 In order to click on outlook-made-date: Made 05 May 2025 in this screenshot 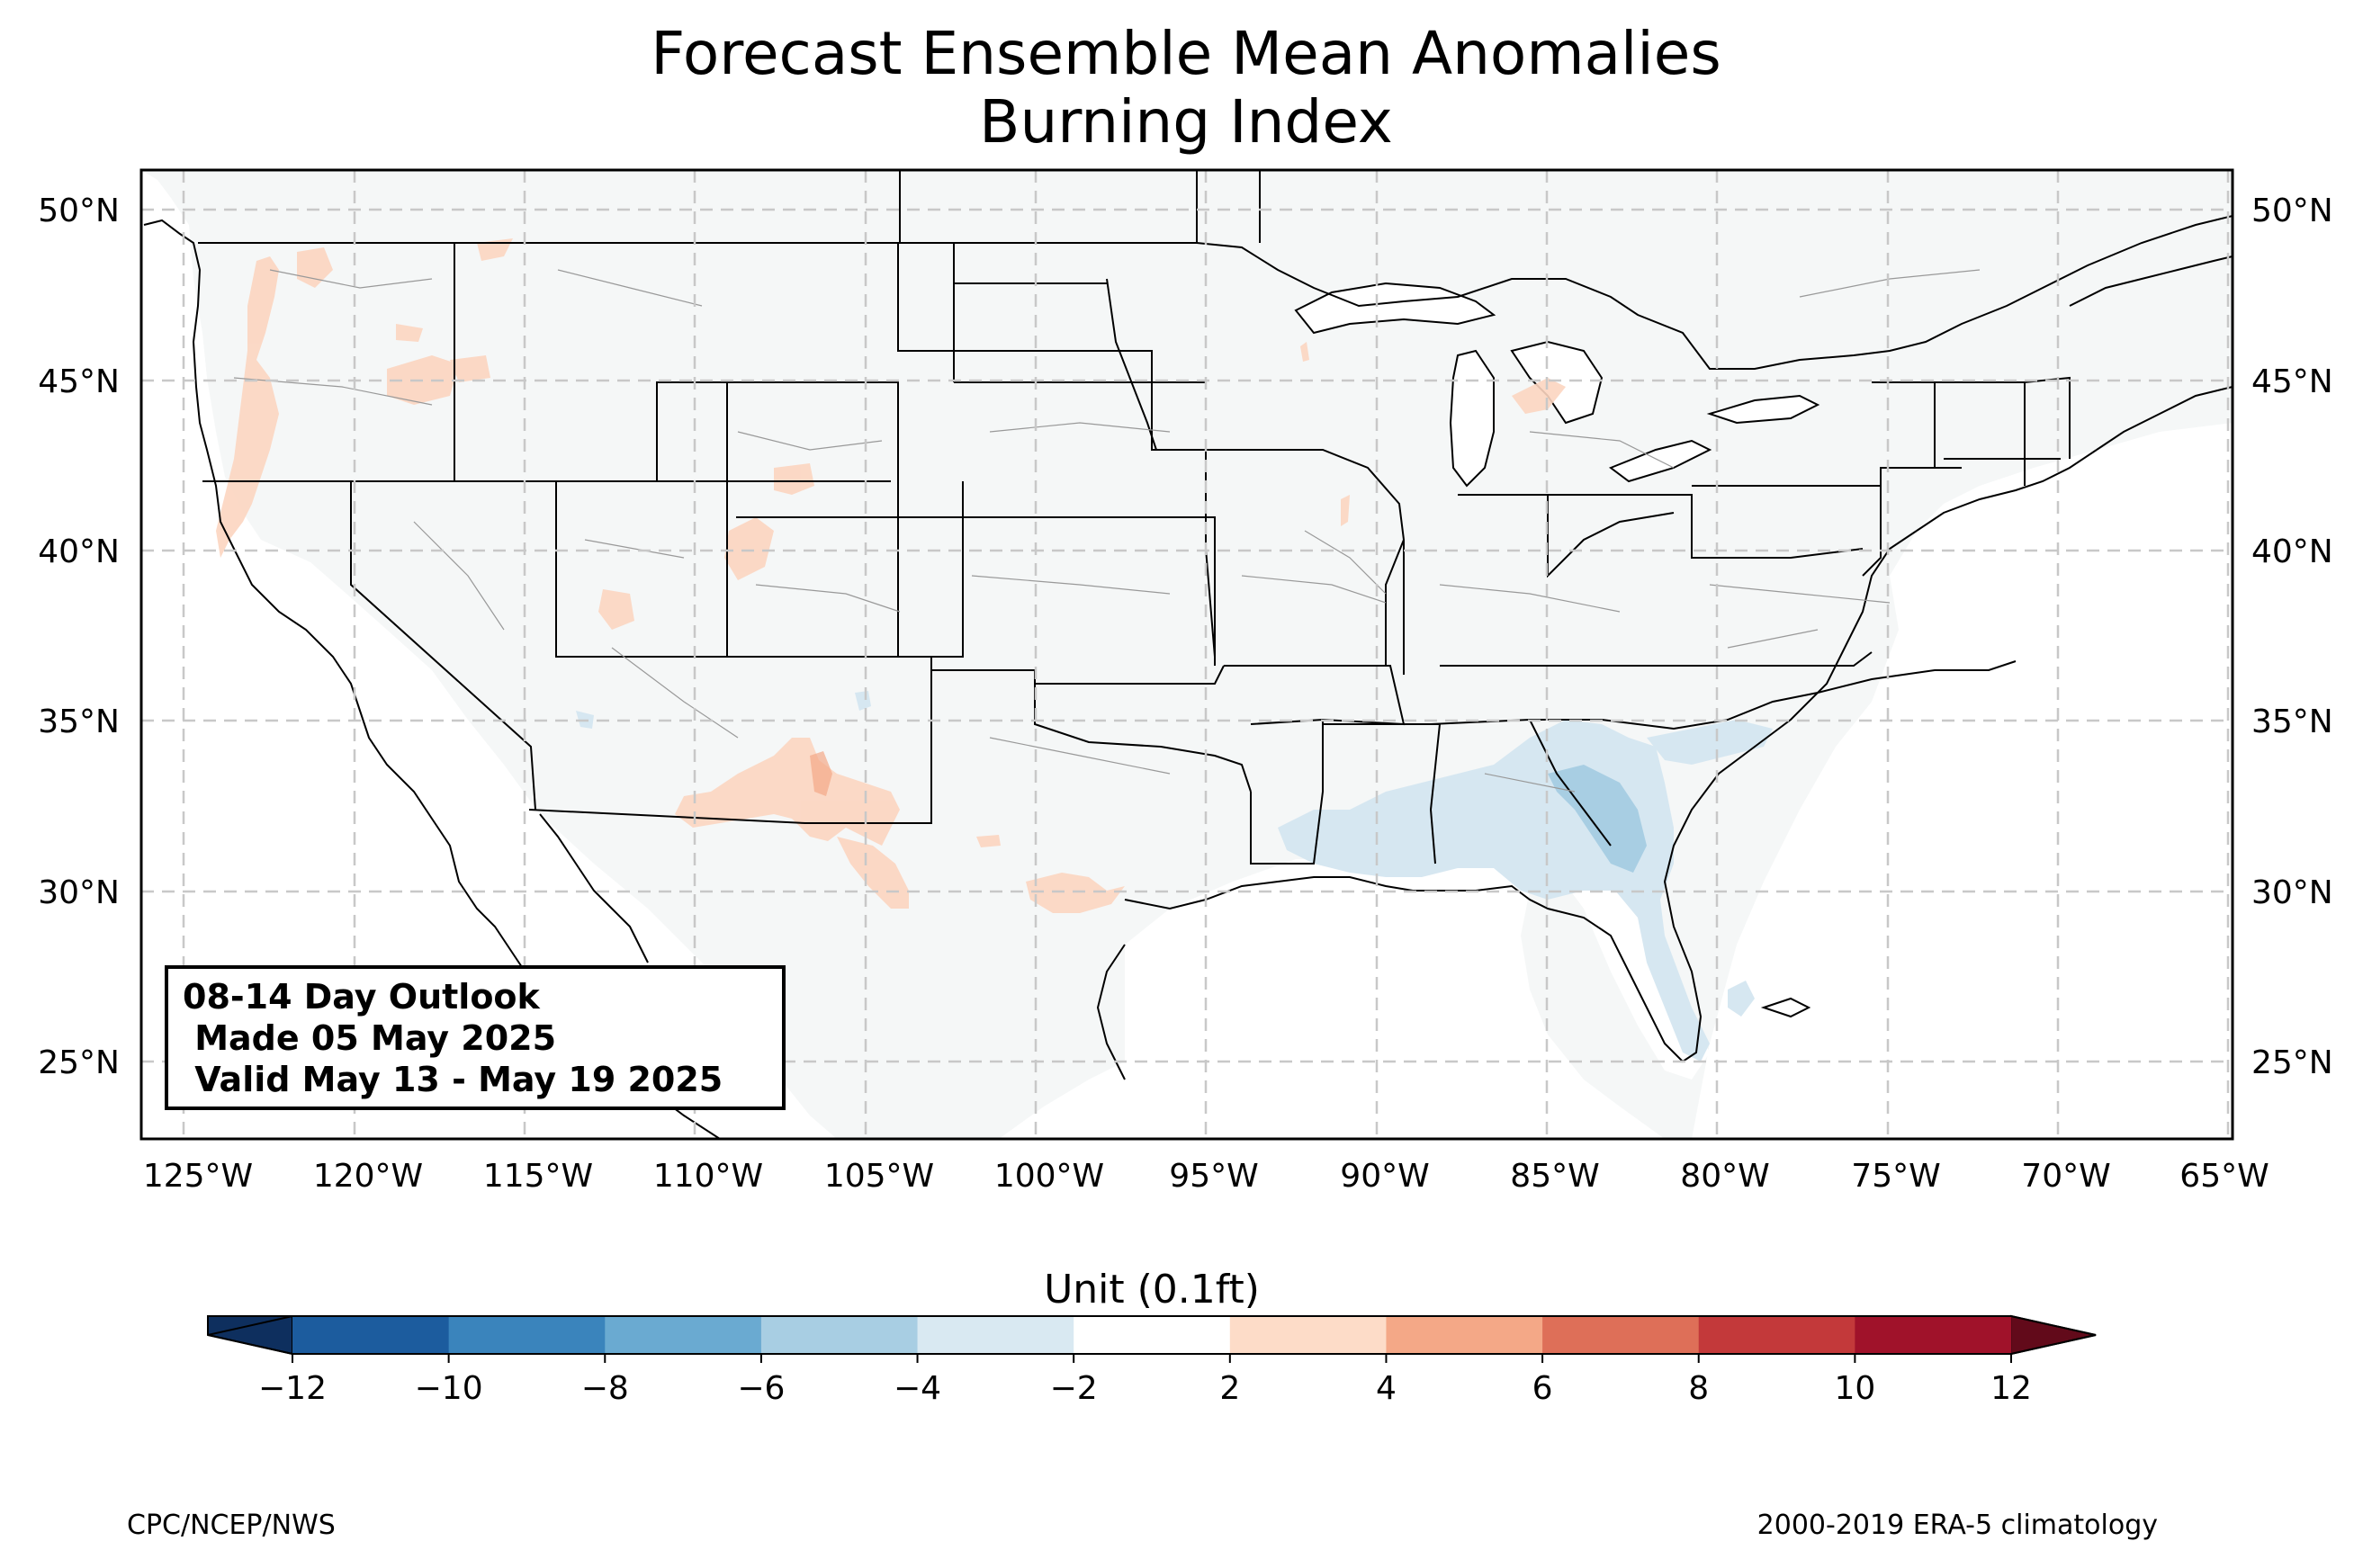, I will do `click(370, 1038)`.